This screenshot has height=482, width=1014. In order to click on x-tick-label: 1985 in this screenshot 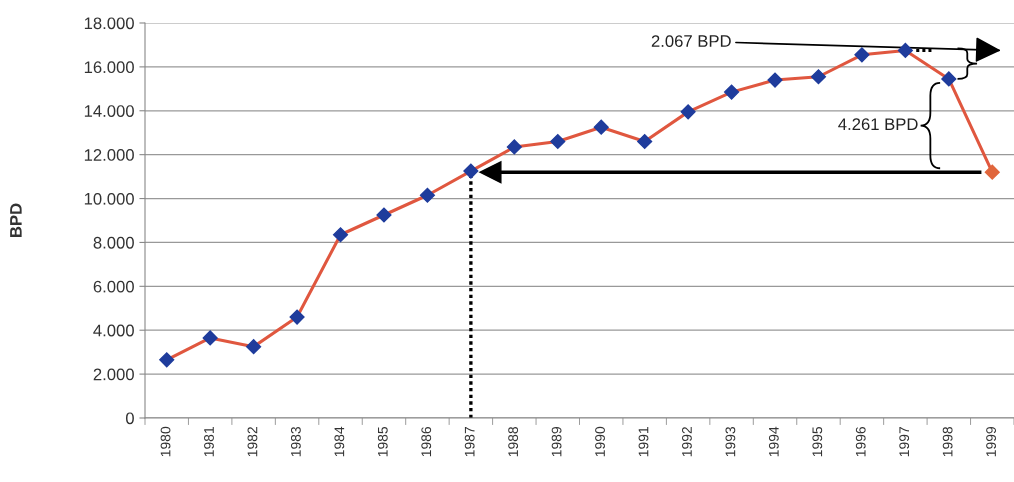, I will do `click(382, 441)`.